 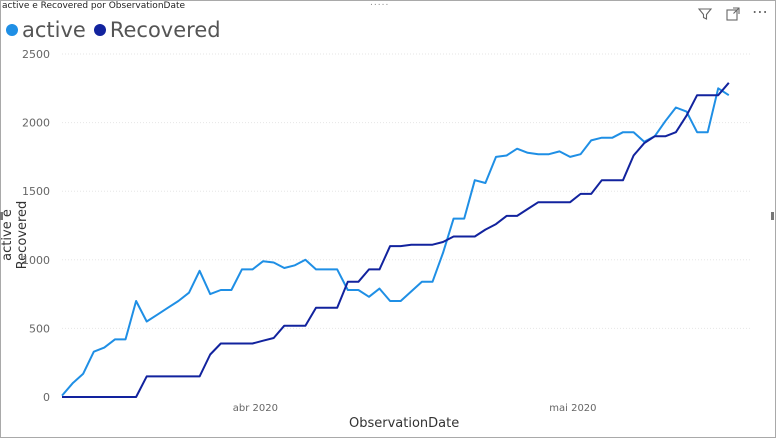 What do you see at coordinates (36, 191) in the screenshot?
I see `y-tick-label: 1500` at bounding box center [36, 191].